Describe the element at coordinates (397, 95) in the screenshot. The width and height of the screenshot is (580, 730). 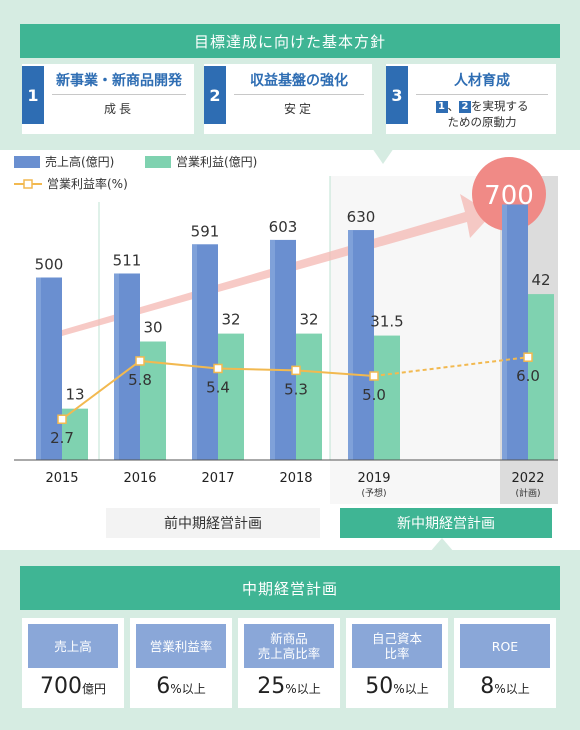
I see `policy-number-3: 3` at that location.